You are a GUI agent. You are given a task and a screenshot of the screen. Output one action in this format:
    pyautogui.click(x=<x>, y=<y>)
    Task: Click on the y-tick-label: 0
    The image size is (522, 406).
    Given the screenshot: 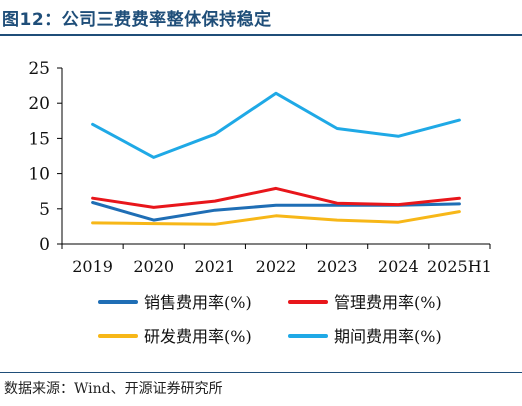 What is the action you would take?
    pyautogui.click(x=44, y=245)
    